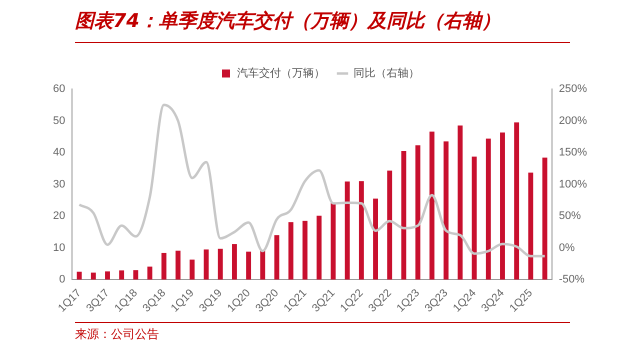 This screenshot has width=621, height=348. What do you see at coordinates (571, 280) in the screenshot?
I see `y2-tick-label: -50%` at bounding box center [571, 280].